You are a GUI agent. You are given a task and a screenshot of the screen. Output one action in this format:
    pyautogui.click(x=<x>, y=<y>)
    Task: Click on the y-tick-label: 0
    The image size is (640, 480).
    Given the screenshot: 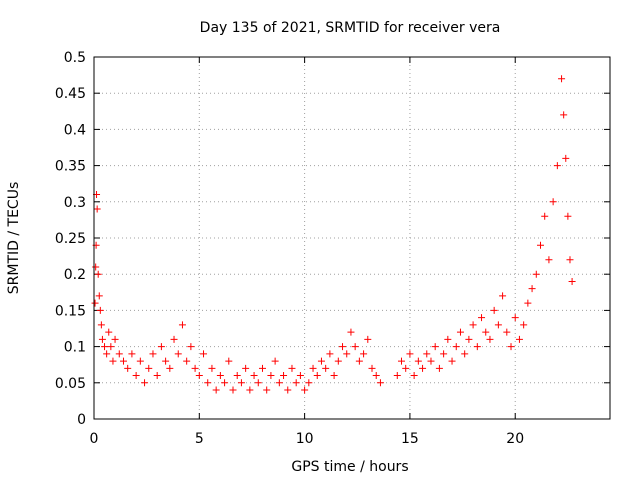 What is the action you would take?
    pyautogui.click(x=81, y=420)
    